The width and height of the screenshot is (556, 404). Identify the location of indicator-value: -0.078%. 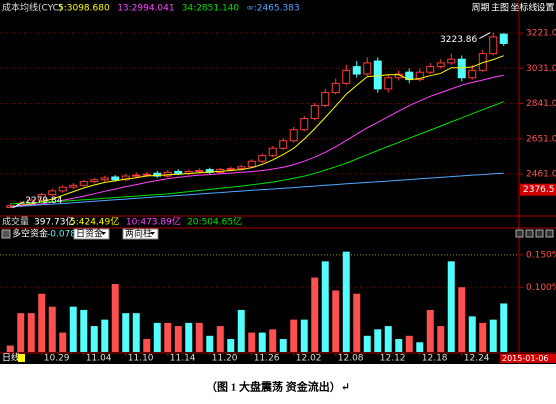
(66, 235).